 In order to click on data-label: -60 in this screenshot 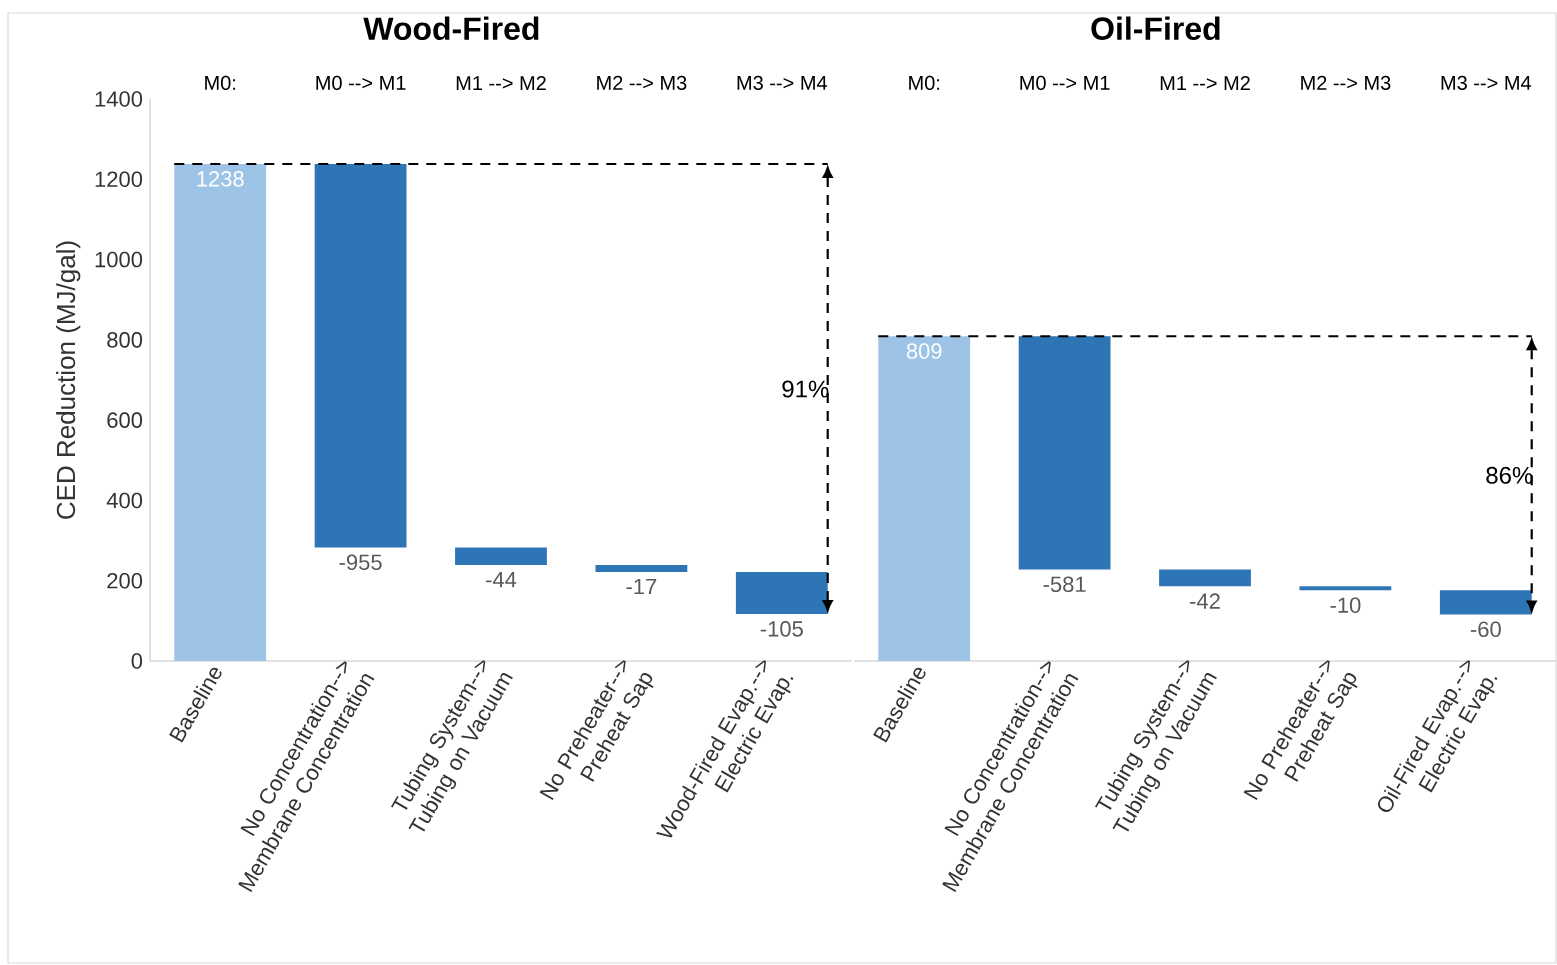, I will do `click(1485, 629)`.